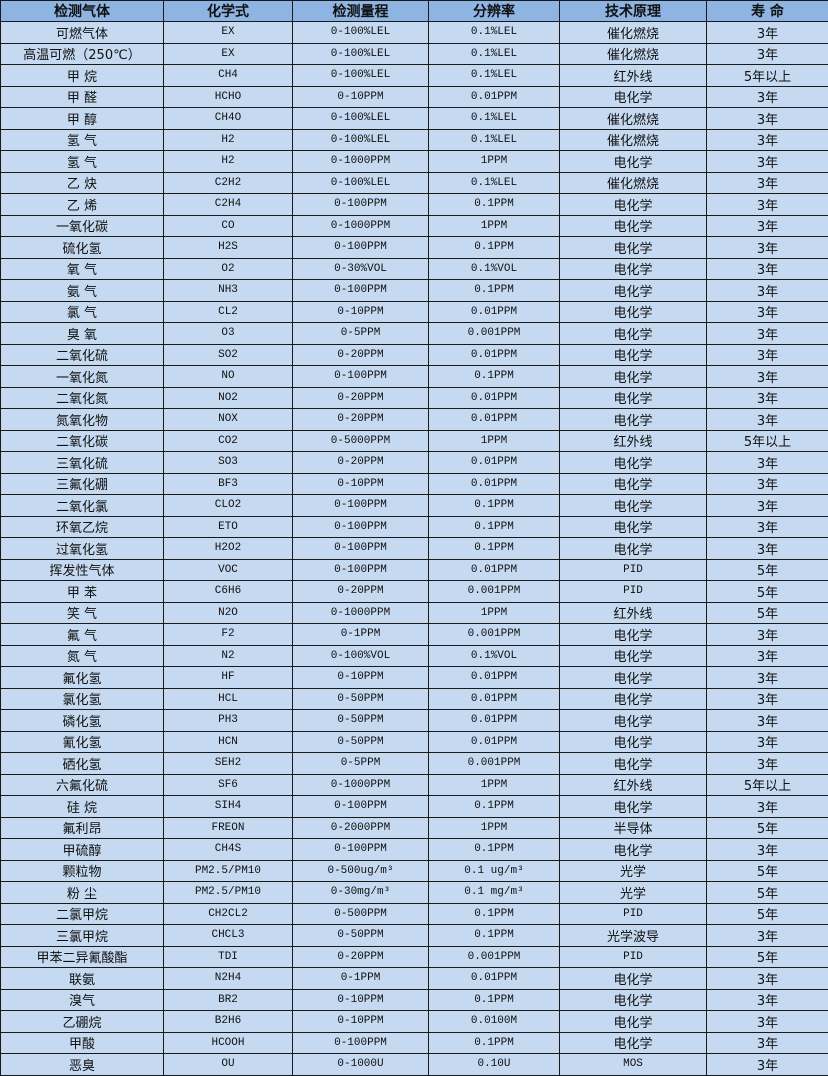  I want to click on formula-cell: PH3, so click(228, 721).